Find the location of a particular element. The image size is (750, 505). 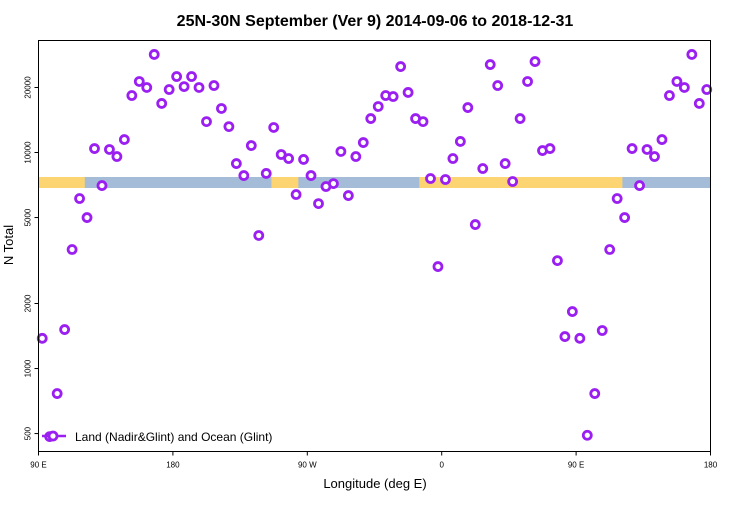

y-tick-label: 20000 is located at coordinates (28, 87).